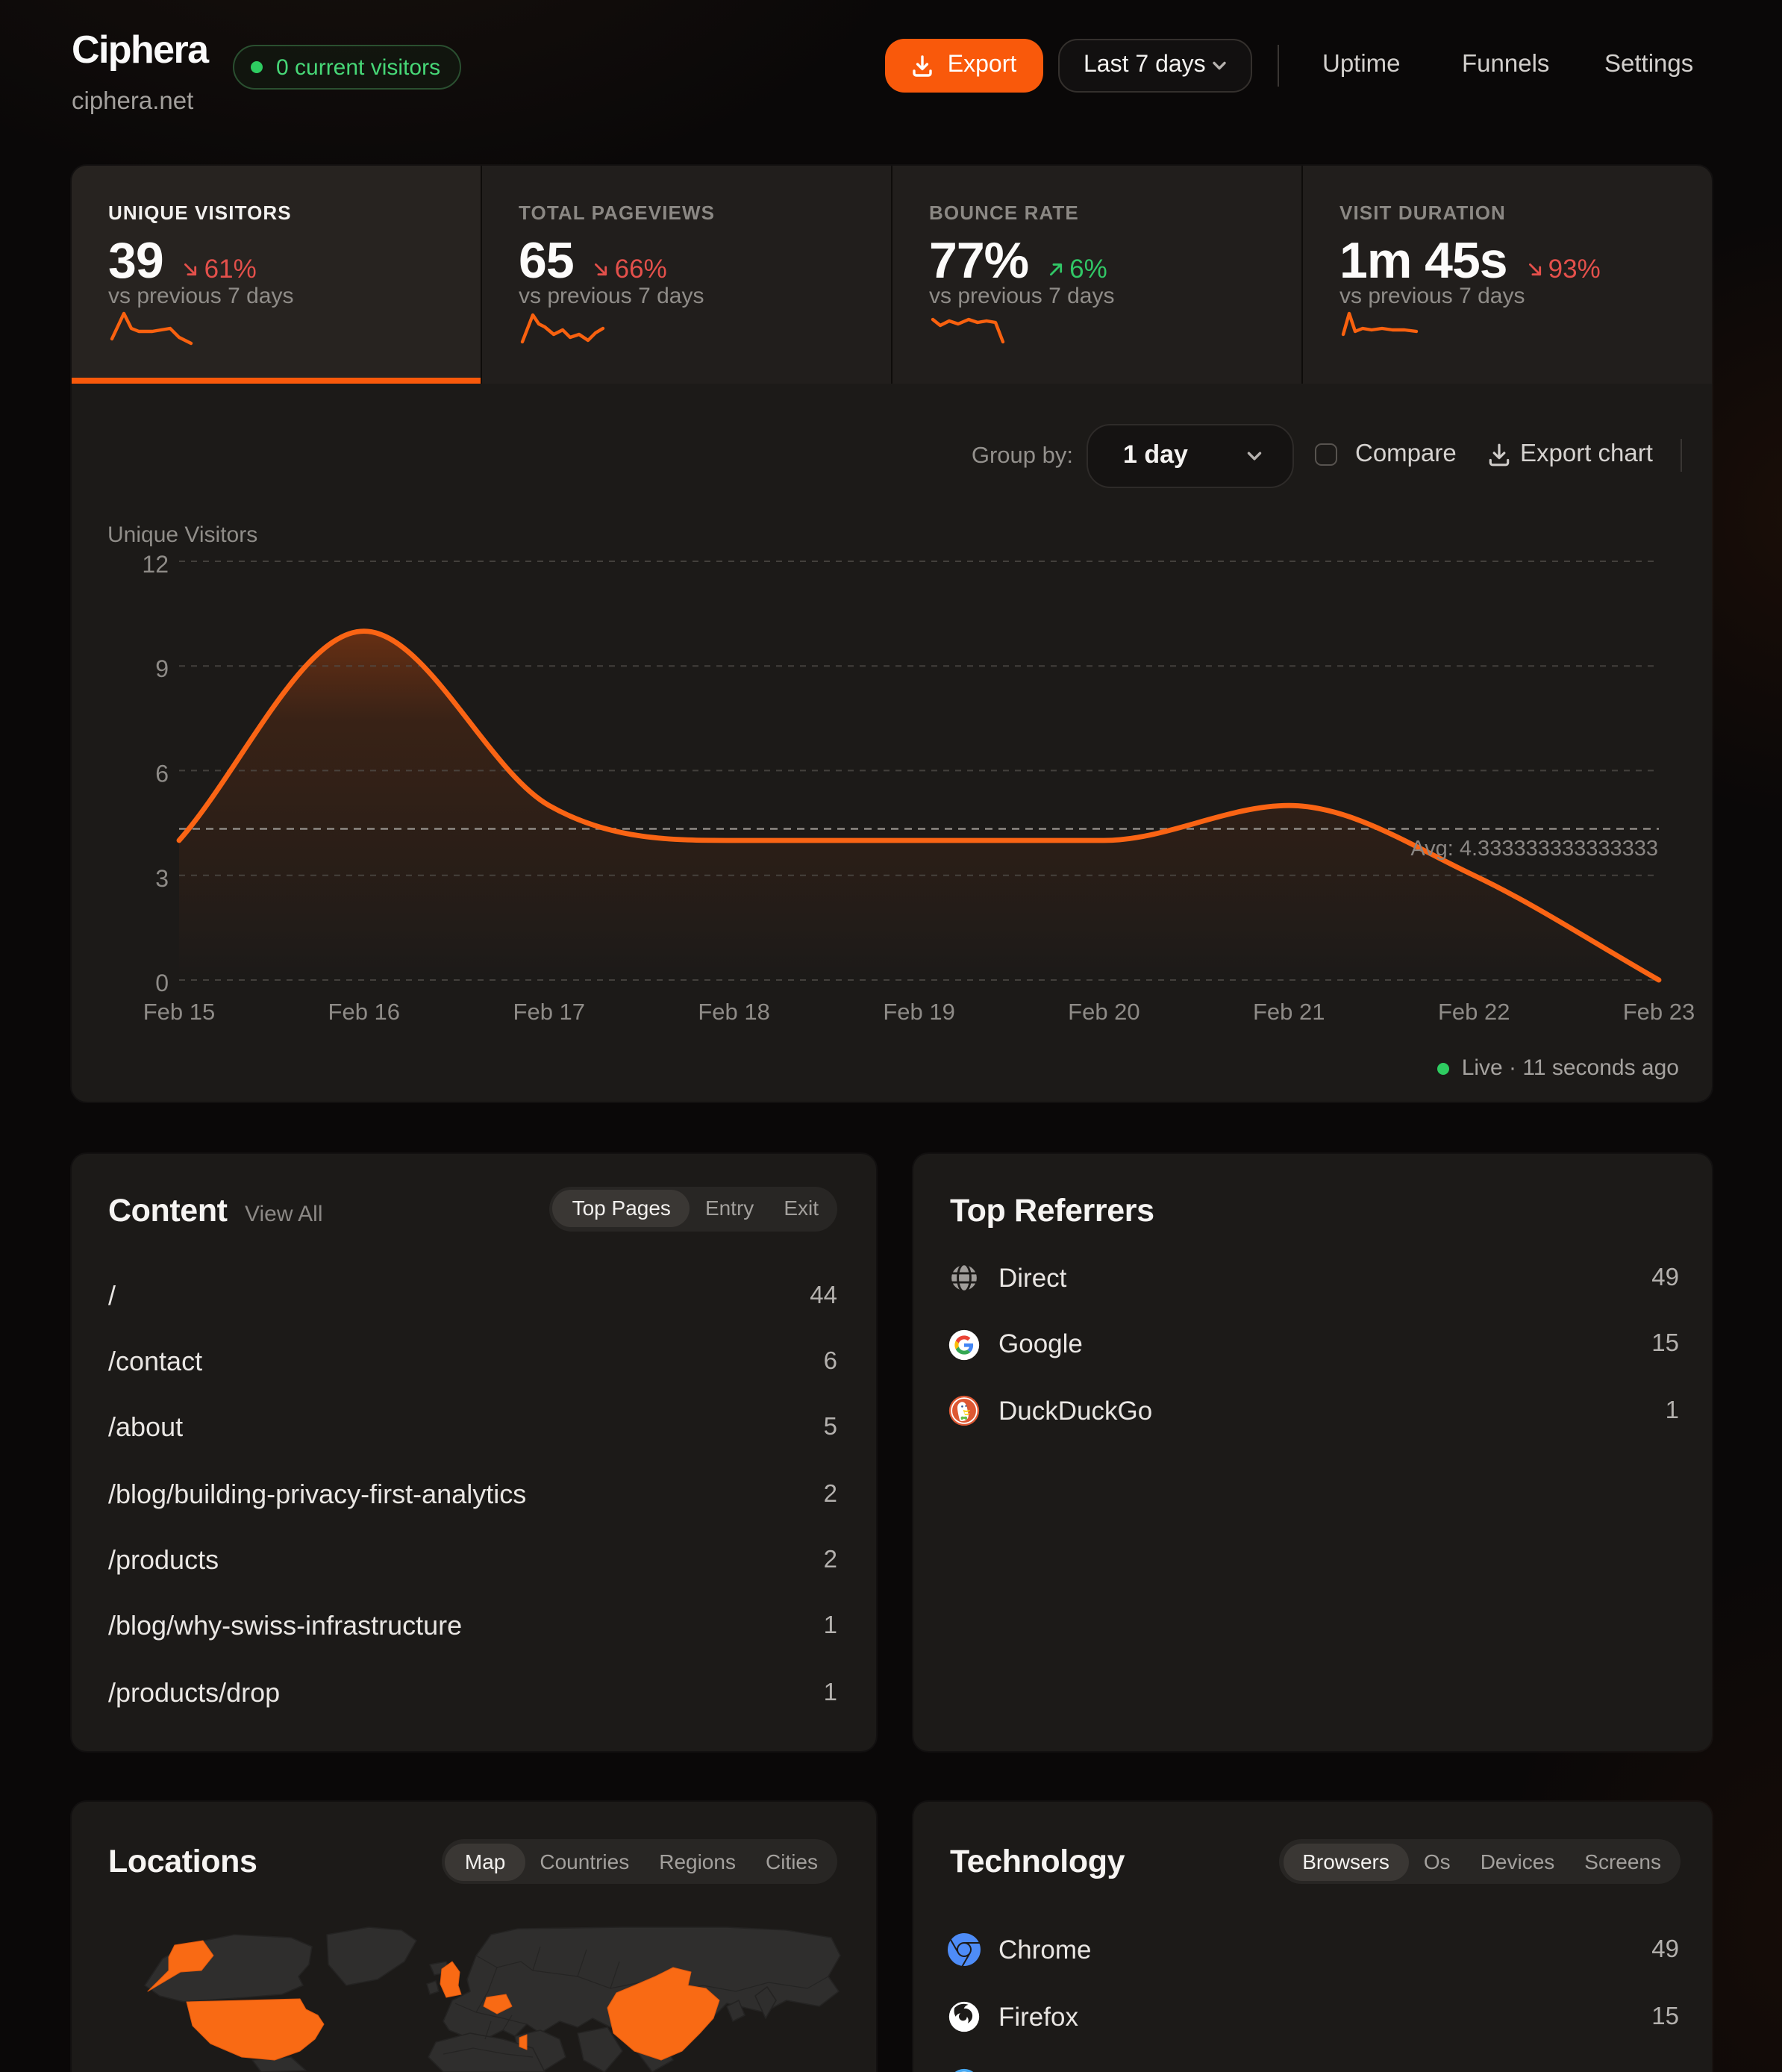 The height and width of the screenshot is (2072, 1782). I want to click on svg-text: Feb 17, so click(549, 1012).